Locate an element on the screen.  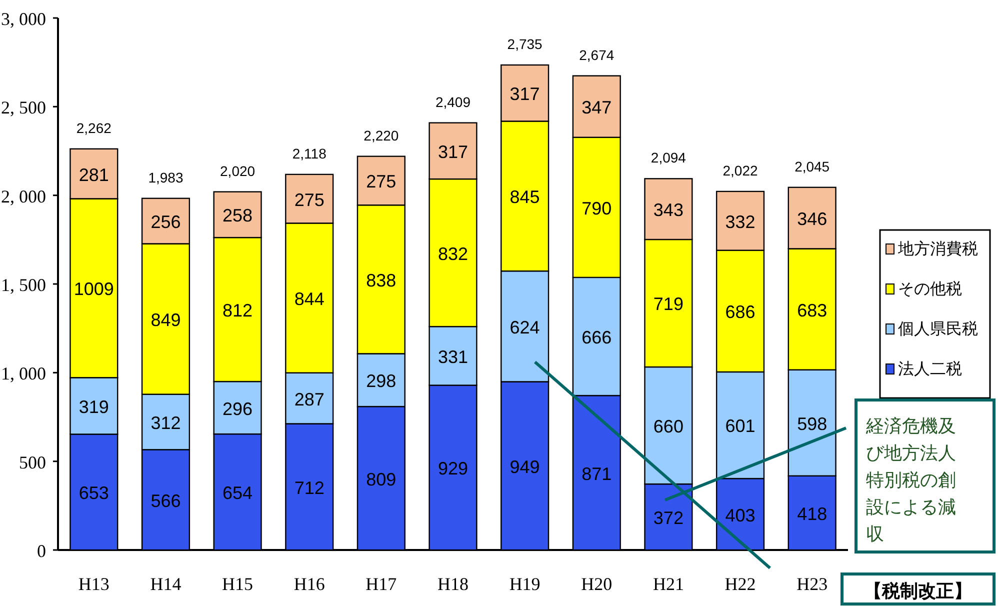
data-label: 403 is located at coordinates (740, 515).